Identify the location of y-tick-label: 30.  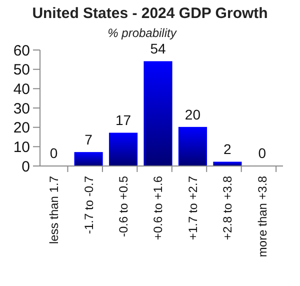
(21, 109).